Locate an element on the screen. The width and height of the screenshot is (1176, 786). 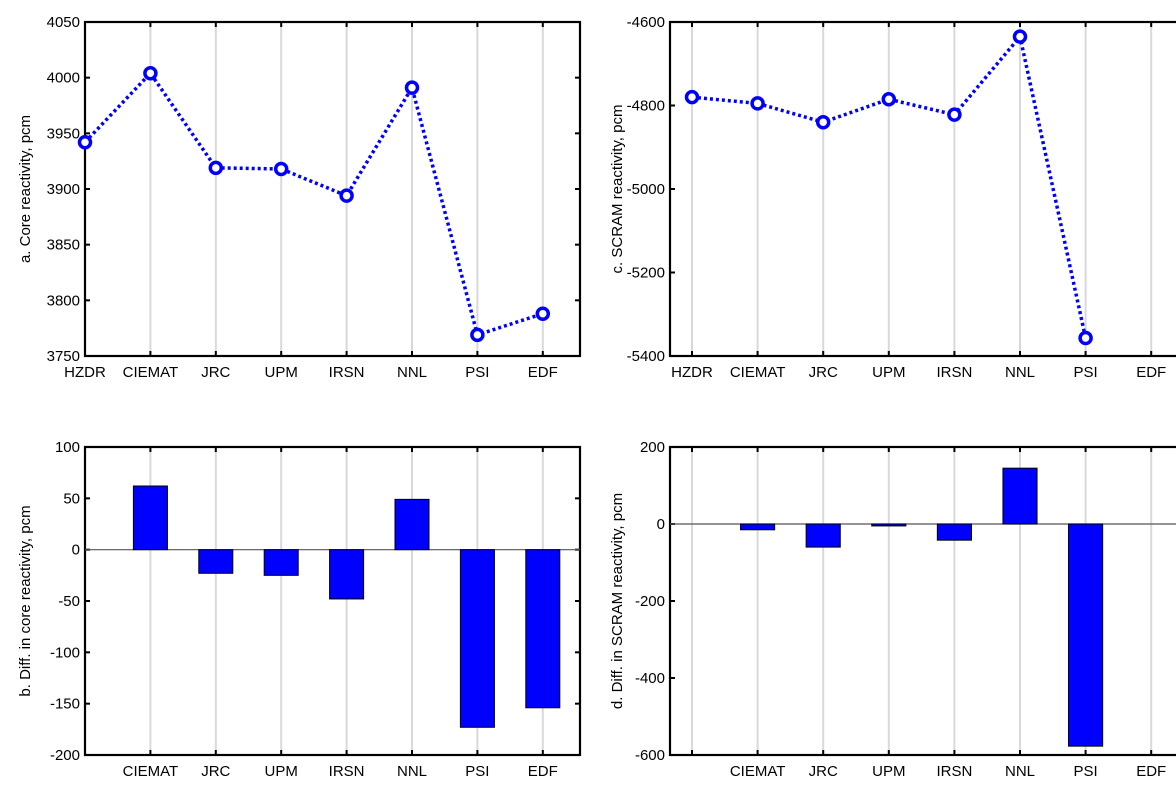
y-tick-label: 3900 is located at coordinates (63, 189).